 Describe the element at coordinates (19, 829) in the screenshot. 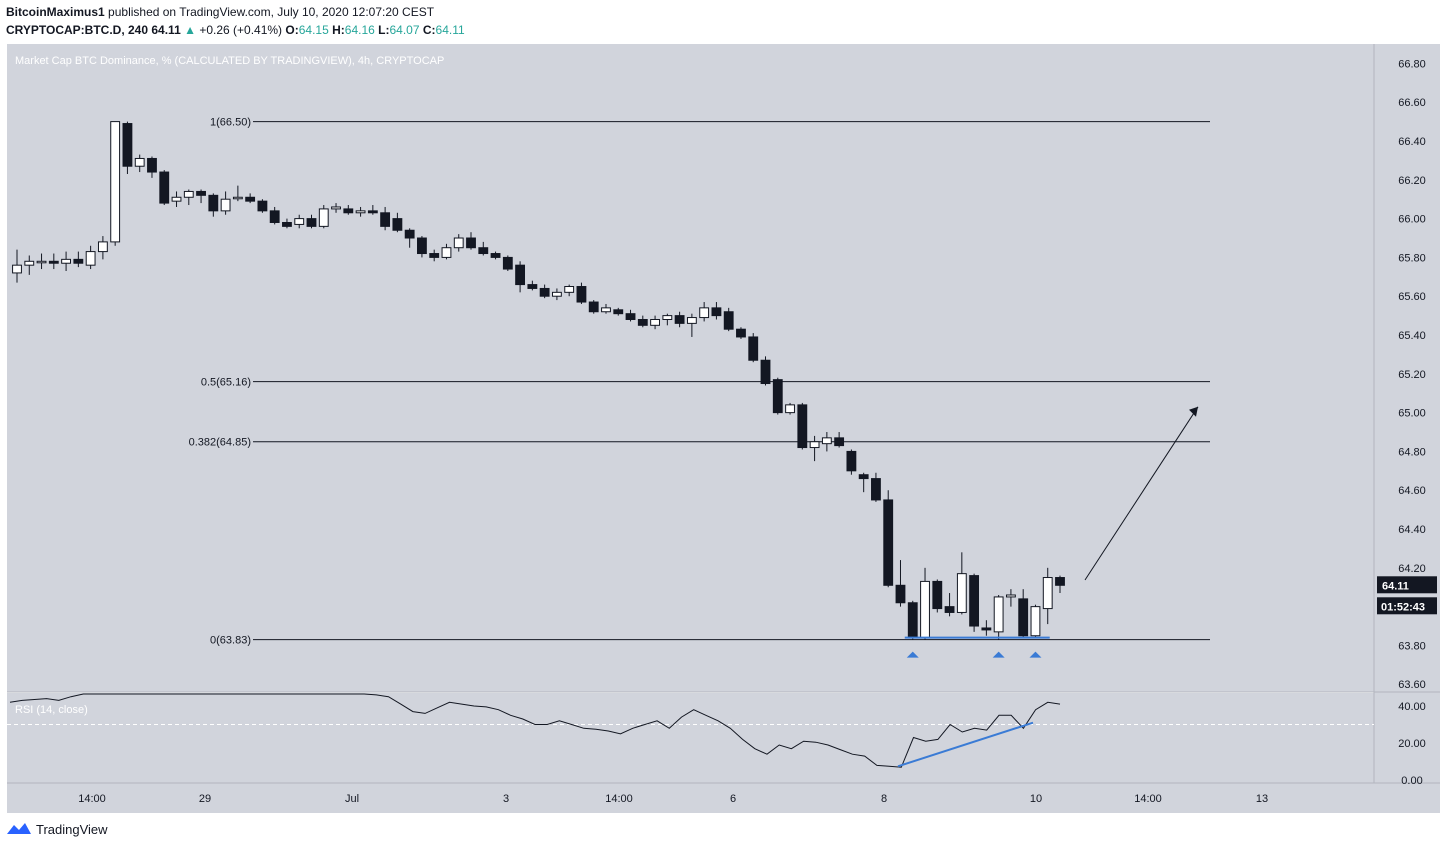

I see `tradingview-logo-icon` at that location.